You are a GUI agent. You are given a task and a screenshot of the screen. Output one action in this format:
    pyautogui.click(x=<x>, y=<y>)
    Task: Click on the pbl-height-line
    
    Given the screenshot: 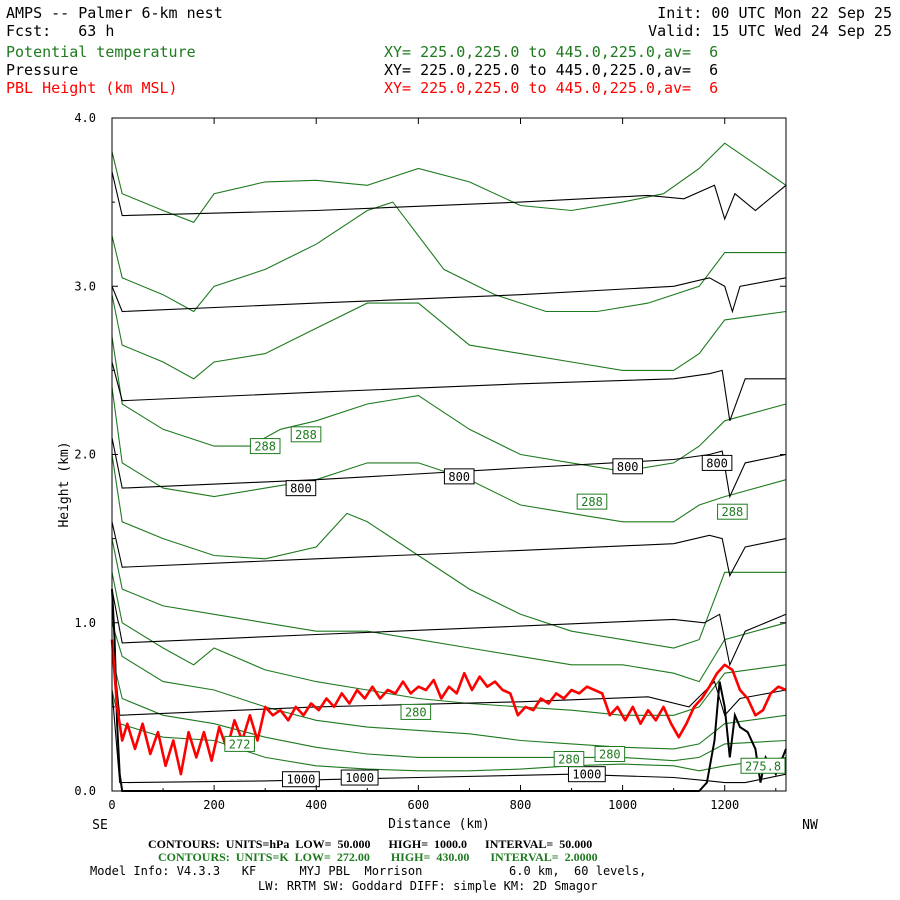 What is the action you would take?
    pyautogui.click(x=448, y=707)
    